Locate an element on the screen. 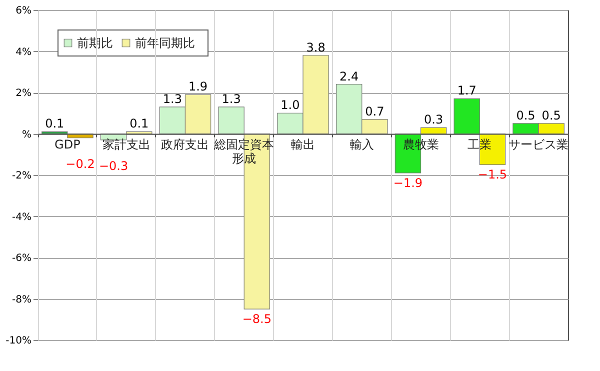 The image size is (600, 371). data-label: 2.4 is located at coordinates (349, 76).